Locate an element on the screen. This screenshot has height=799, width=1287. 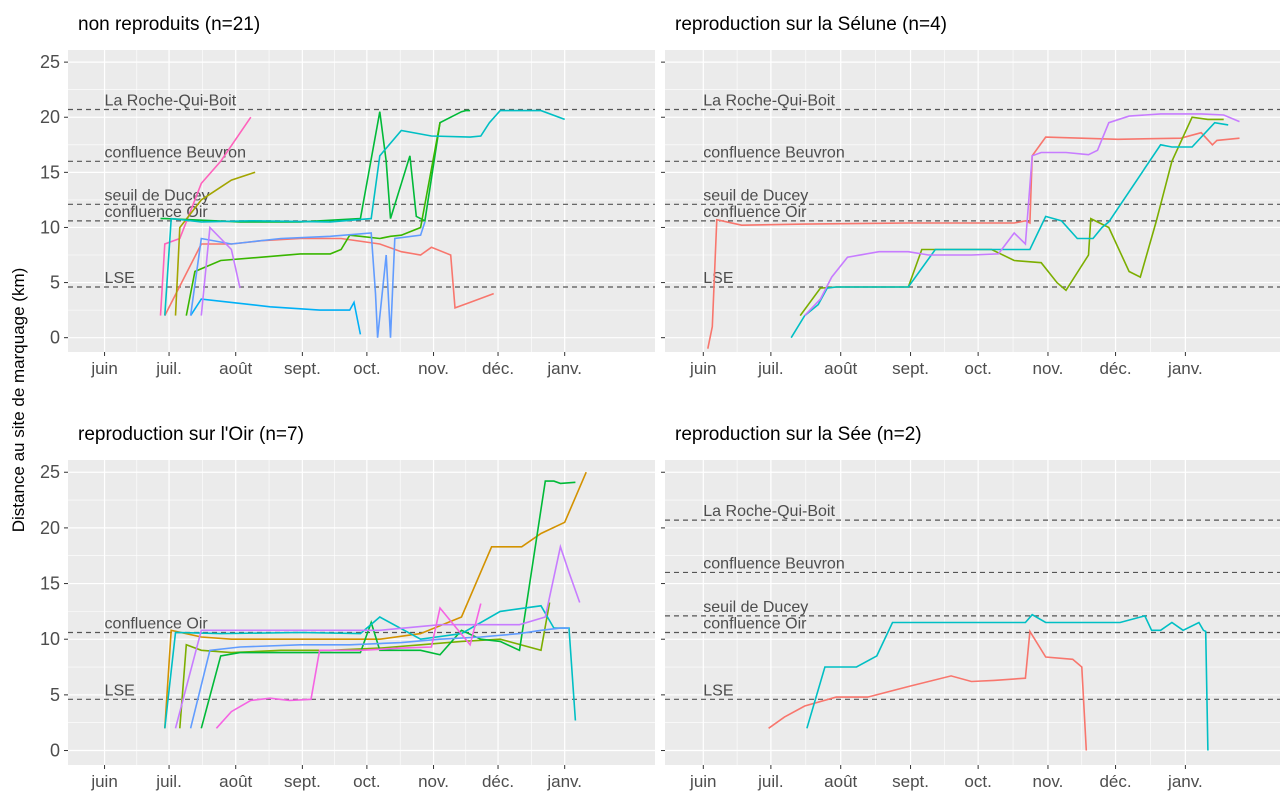
panel-title: reproduction sur la Sélune (n=4) is located at coordinates (811, 24).